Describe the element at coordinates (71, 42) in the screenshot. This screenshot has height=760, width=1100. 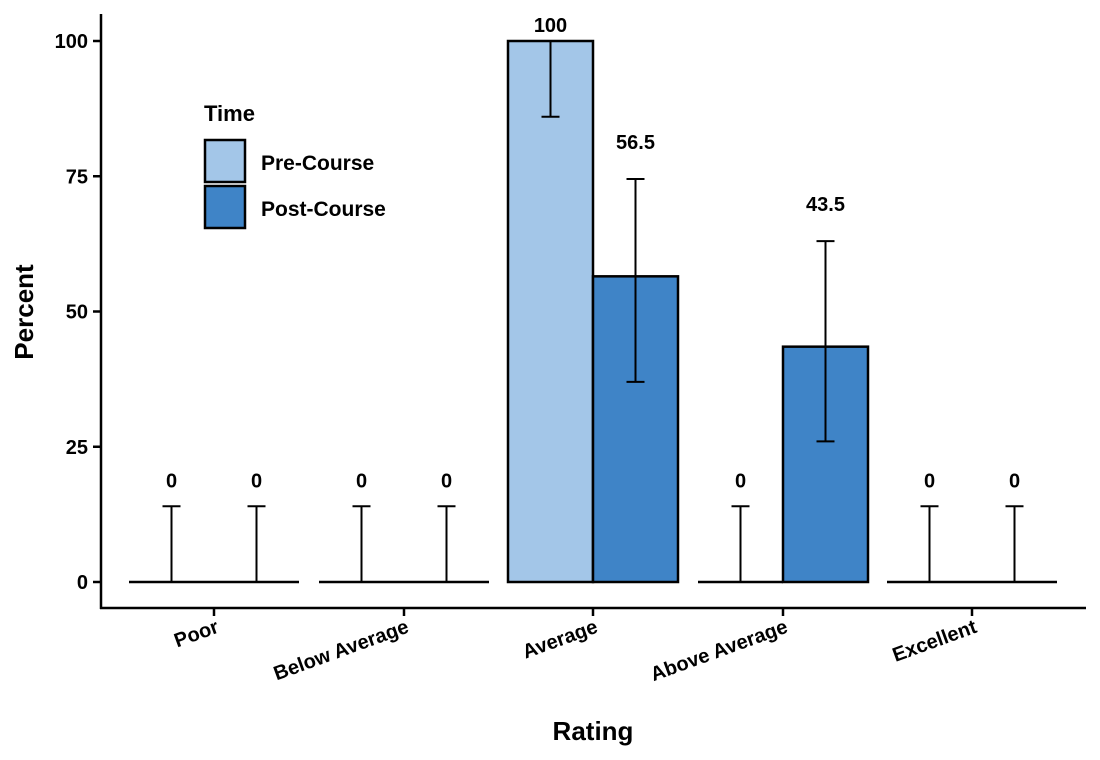
I see `y-tick-label: 100` at that location.